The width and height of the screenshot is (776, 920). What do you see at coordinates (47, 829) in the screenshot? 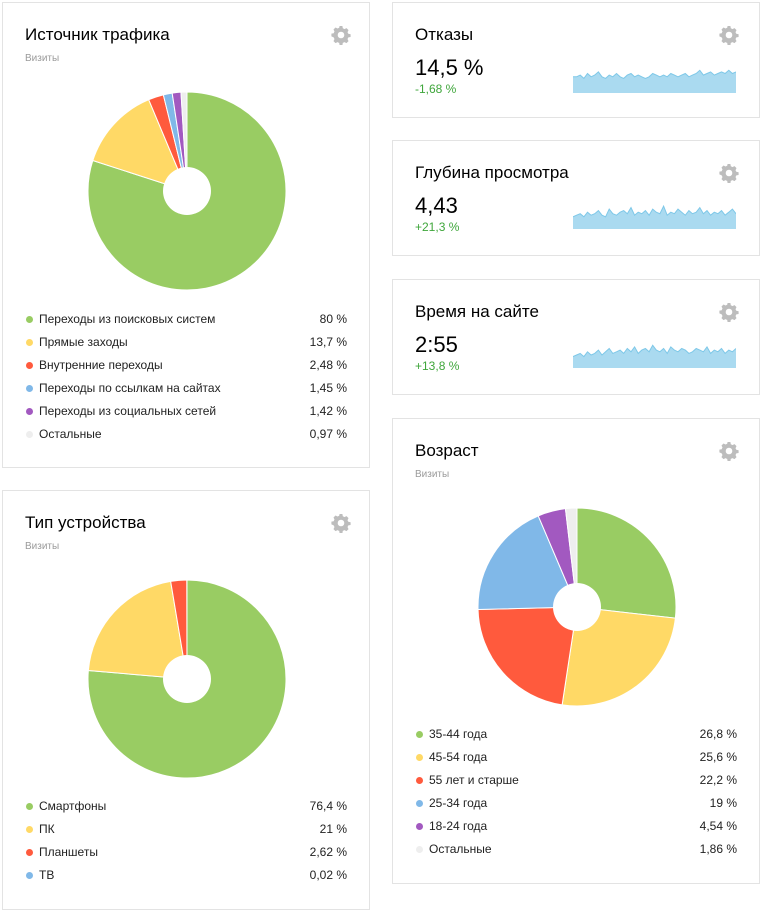
I see `device-legend-label: ПК` at bounding box center [47, 829].